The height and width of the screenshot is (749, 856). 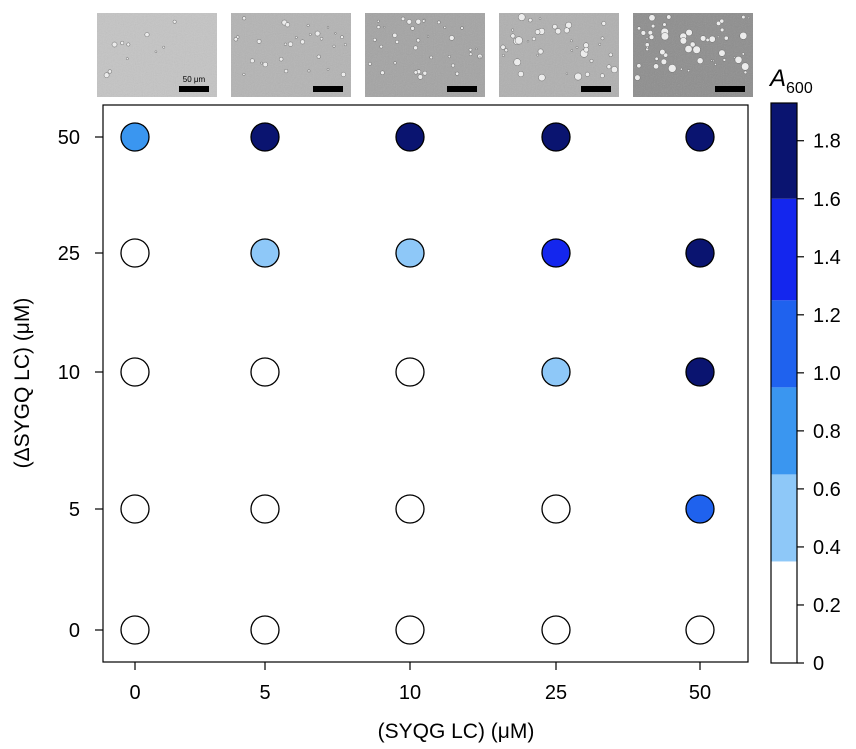 I want to click on colorbar-tick-label: 0, so click(x=818, y=664).